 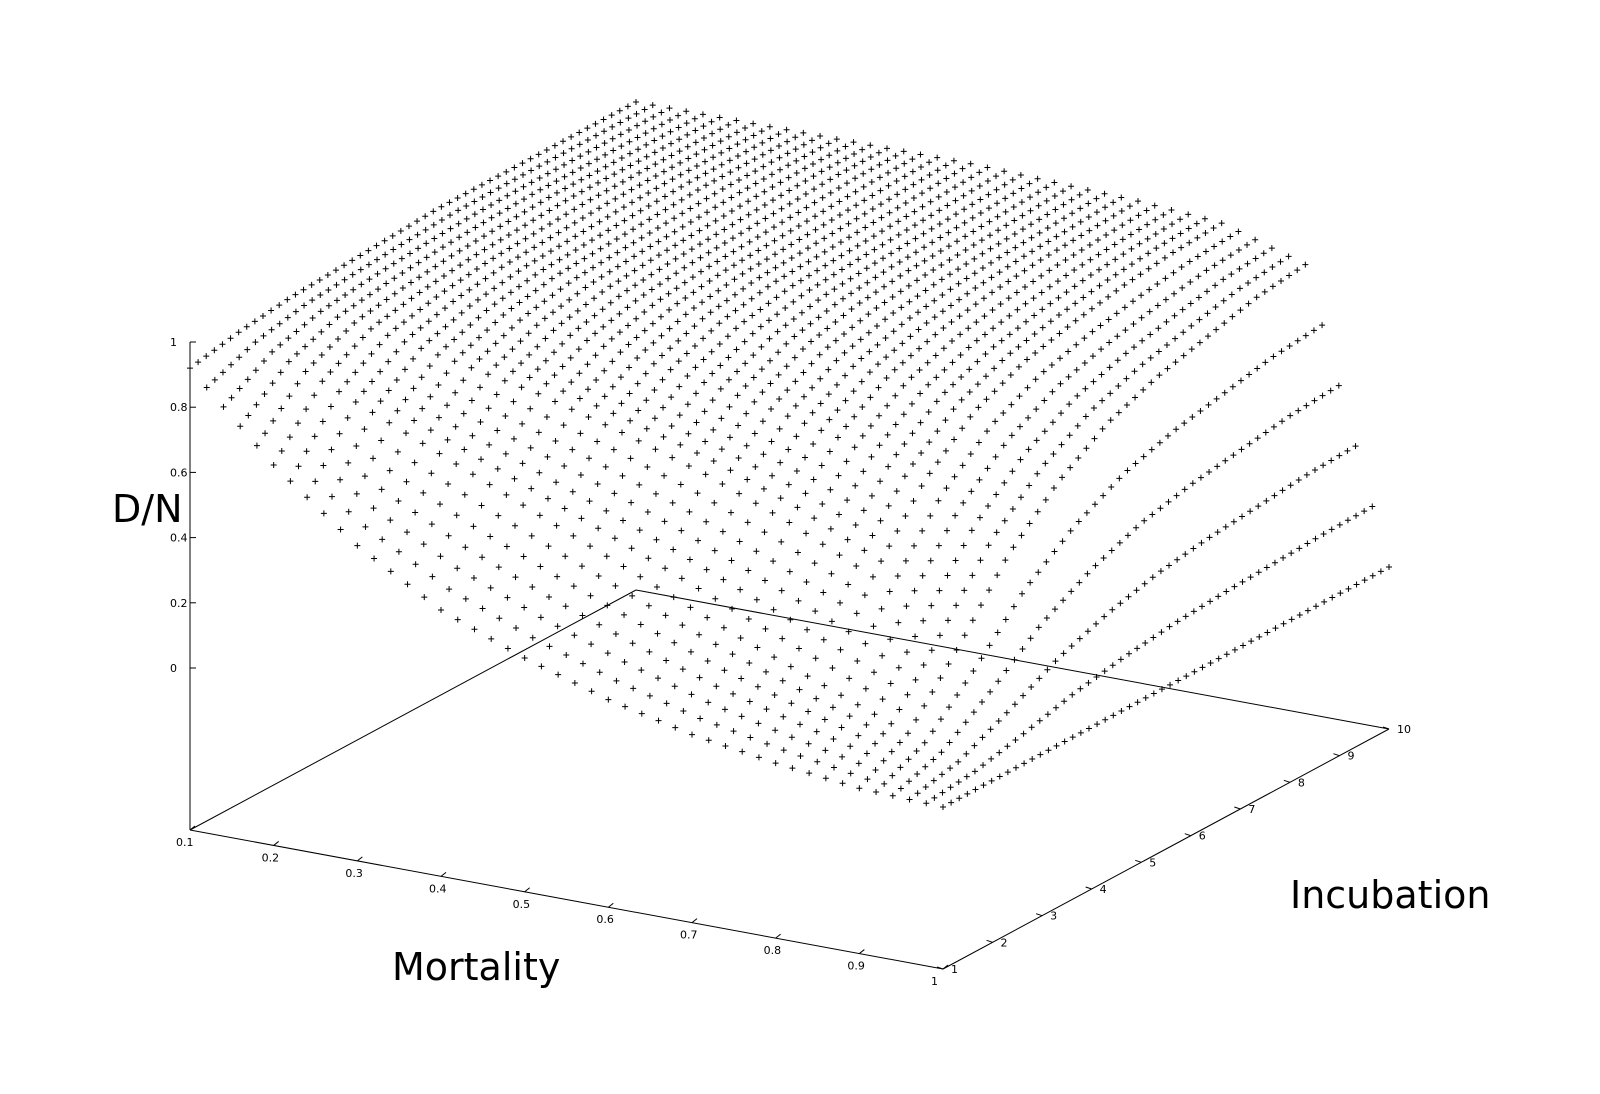 I want to click on x-axis-title: Mortality, so click(x=476, y=967).